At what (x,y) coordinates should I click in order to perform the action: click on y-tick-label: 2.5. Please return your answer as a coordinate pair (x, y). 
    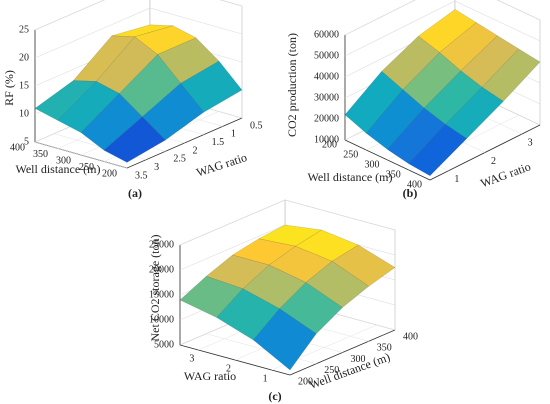
    Looking at the image, I should click on (179, 159).